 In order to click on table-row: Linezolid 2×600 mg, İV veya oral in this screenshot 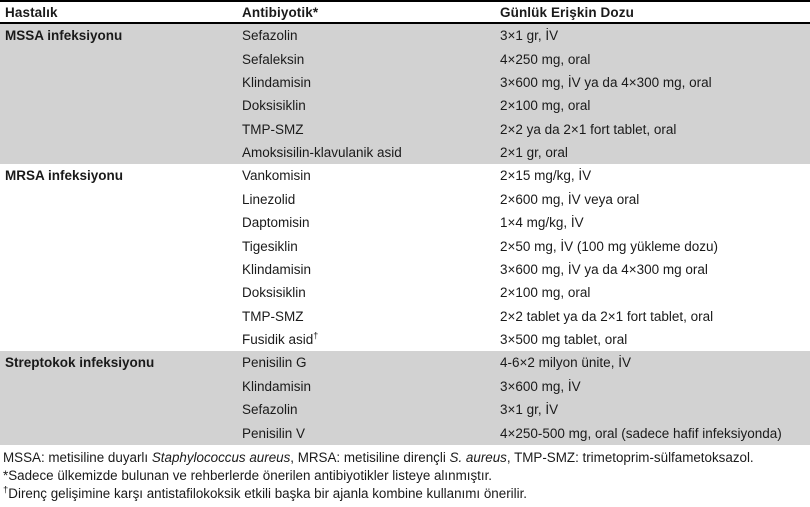, I will do `click(405, 199)`.